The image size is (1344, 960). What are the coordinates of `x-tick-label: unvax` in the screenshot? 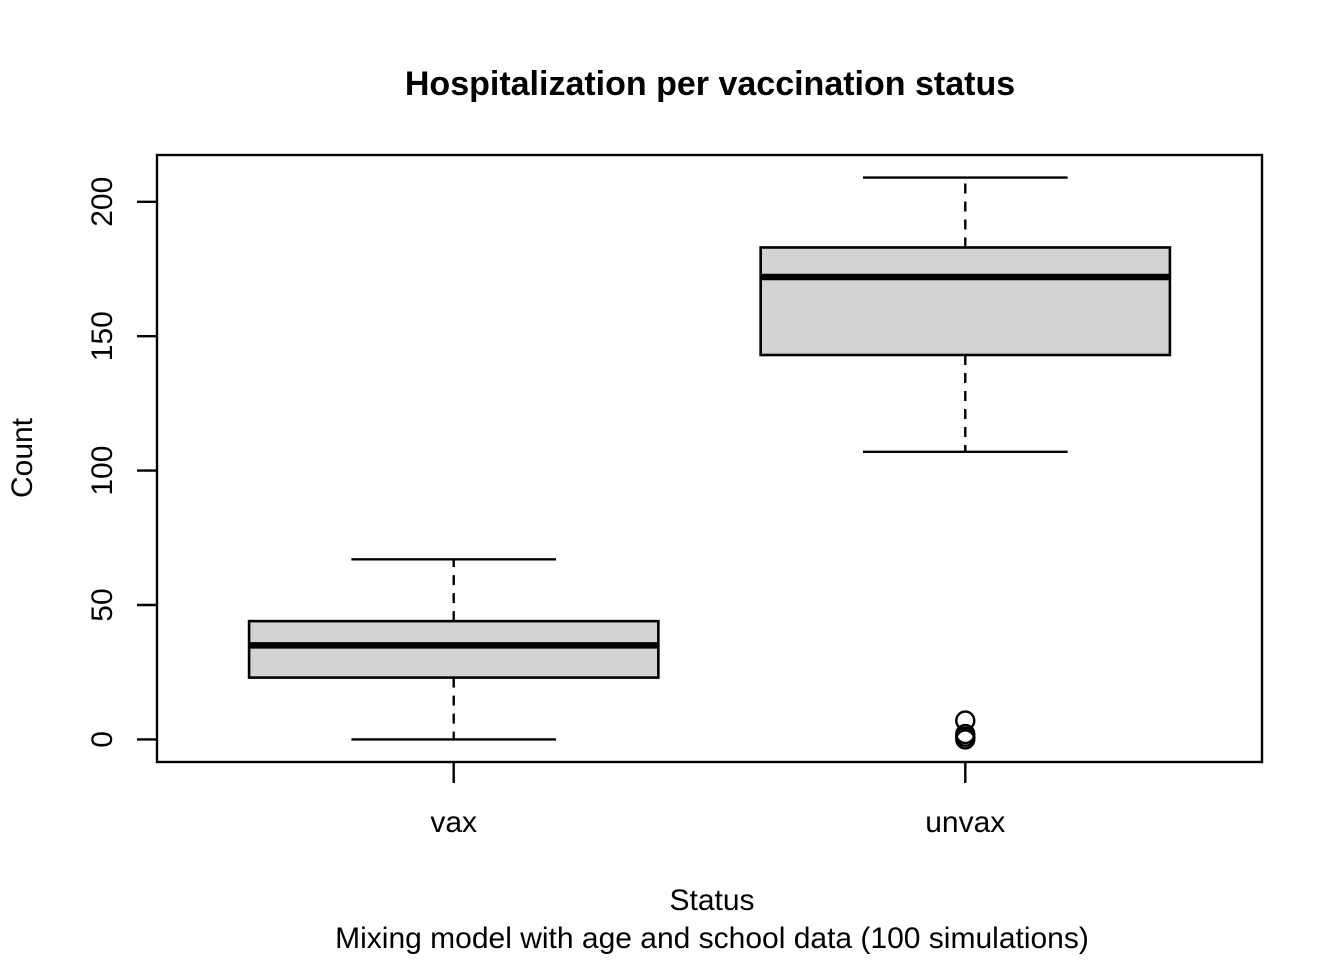 It's located at (965, 822).